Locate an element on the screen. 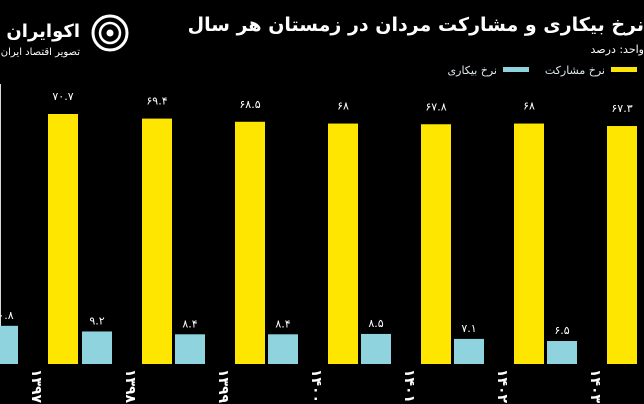 The height and width of the screenshot is (404, 644). unit-label: واحد: درصد is located at coordinates (617, 49).